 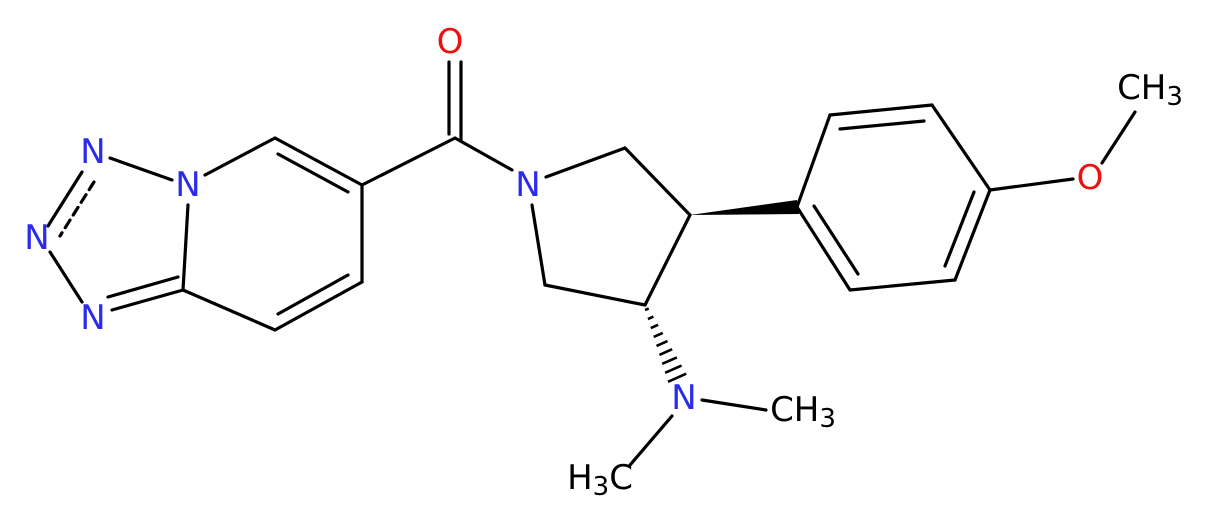 I want to click on hashed-bond, so click(x=665, y=345).